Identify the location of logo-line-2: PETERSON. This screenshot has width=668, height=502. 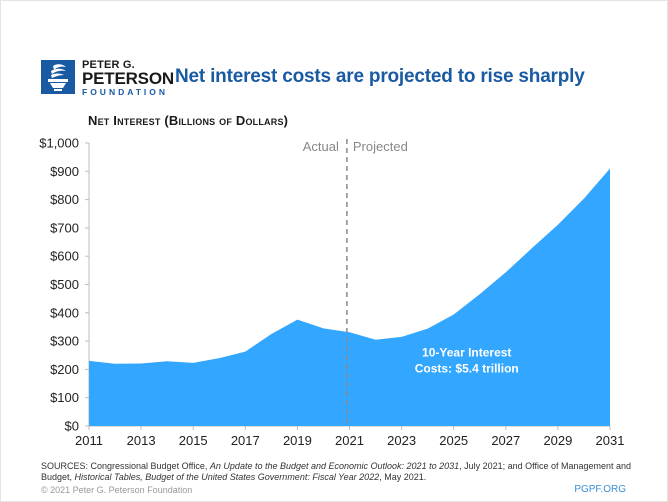
(128, 78).